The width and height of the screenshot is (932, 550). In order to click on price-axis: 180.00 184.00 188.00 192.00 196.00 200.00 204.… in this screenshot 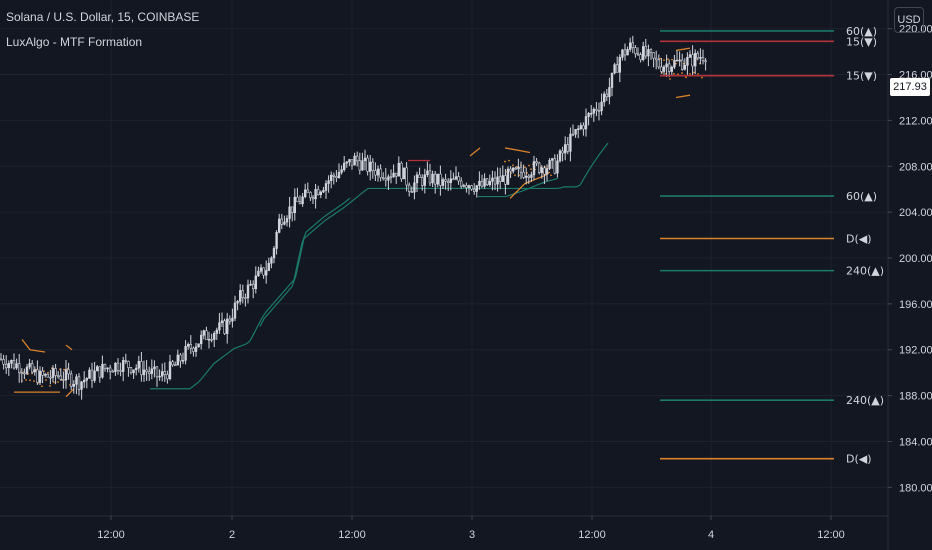, I will do `click(909, 275)`.